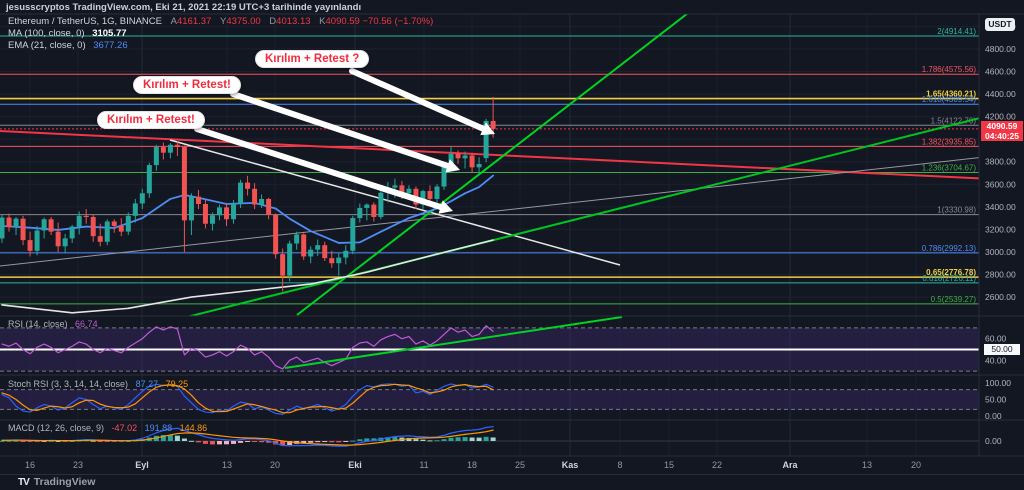 The height and width of the screenshot is (490, 1024). What do you see at coordinates (1000, 117) in the screenshot?
I see `price-axis-label: 4200.00` at bounding box center [1000, 117].